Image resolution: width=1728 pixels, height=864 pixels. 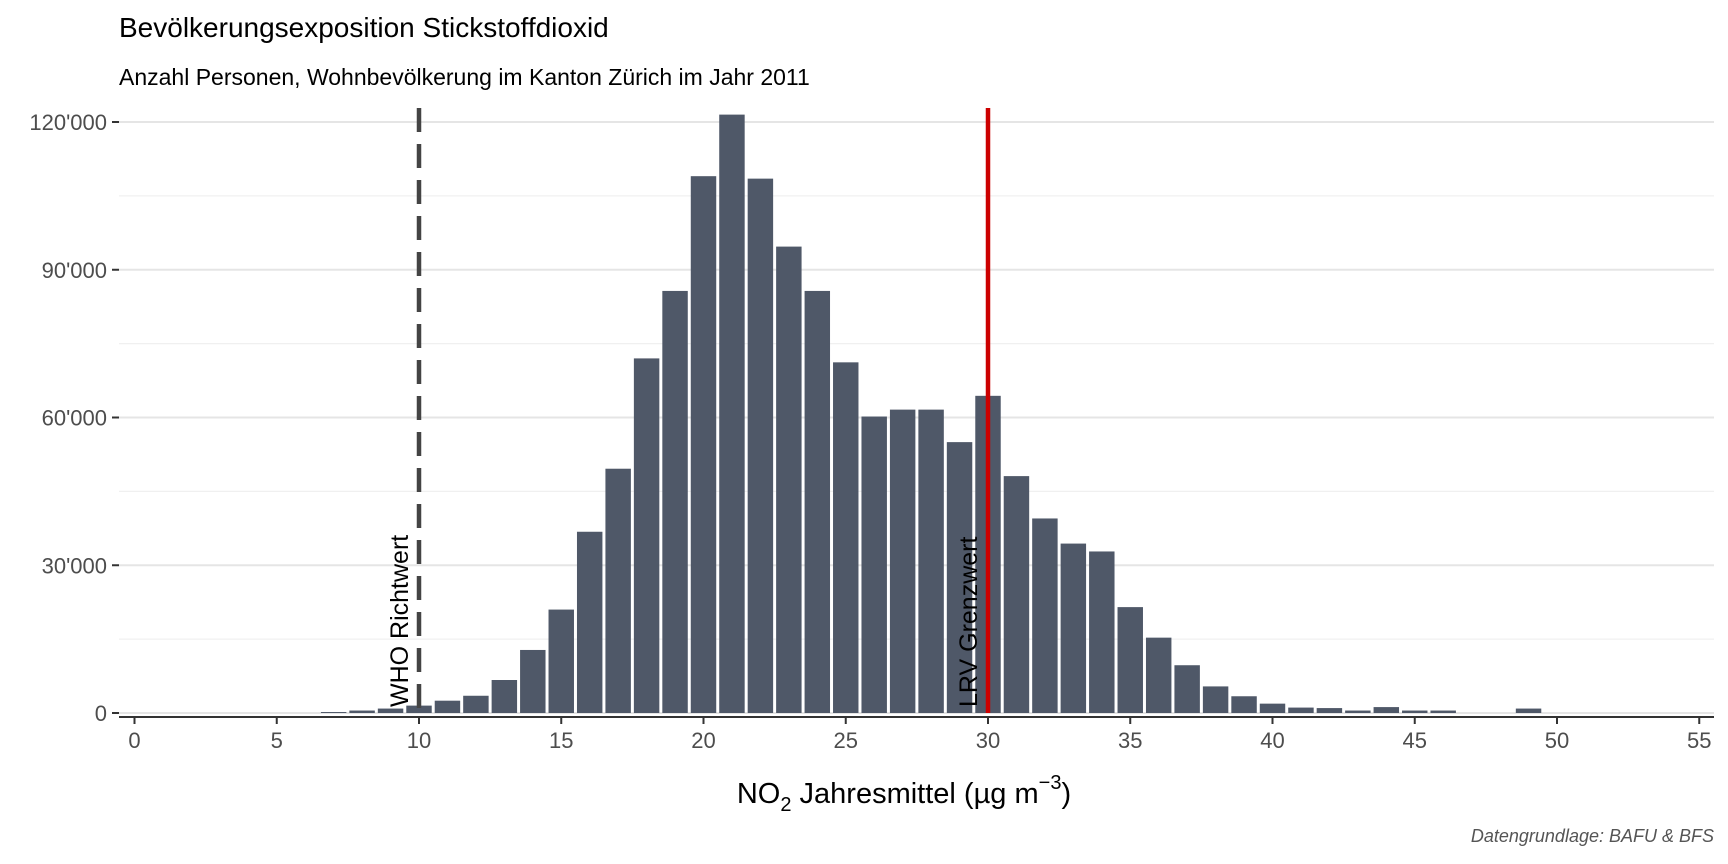 What do you see at coordinates (759, 794) in the screenshot?
I see `x-axis-title-pre: NO` at bounding box center [759, 794].